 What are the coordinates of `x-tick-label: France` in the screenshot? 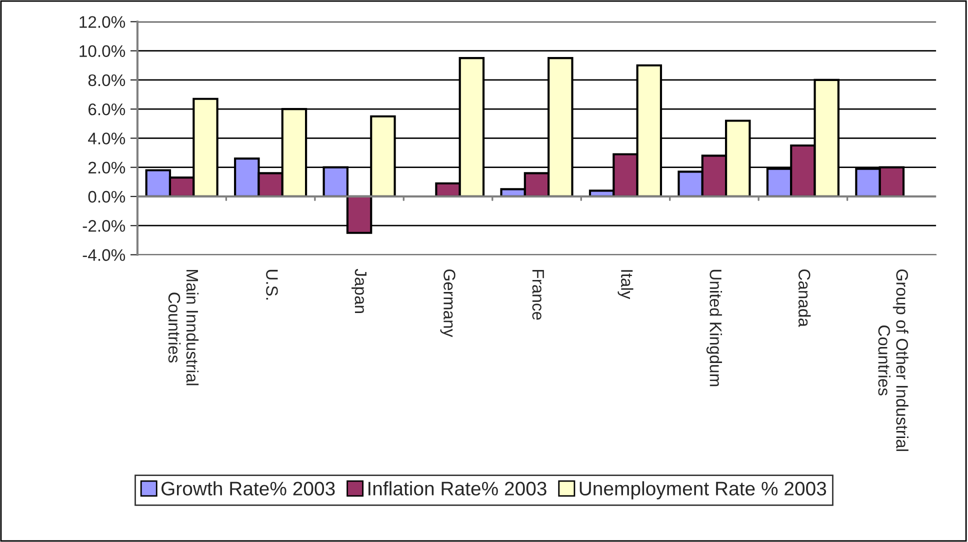 It's located at (538, 295).